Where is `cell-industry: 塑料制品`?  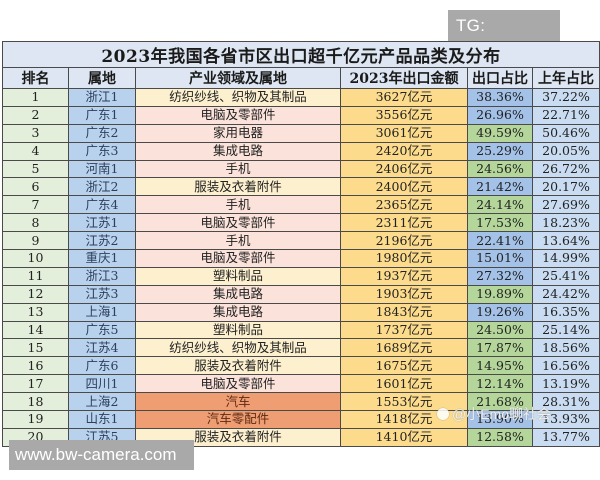
cell-industry: 塑料制品 is located at coordinates (238, 330).